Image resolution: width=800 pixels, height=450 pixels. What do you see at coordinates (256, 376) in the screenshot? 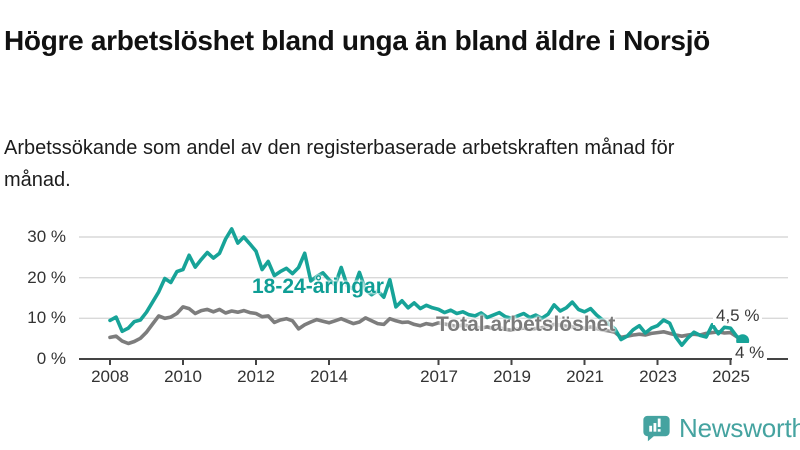
I see `x-tick-label-2012: 2012` at bounding box center [256, 376].